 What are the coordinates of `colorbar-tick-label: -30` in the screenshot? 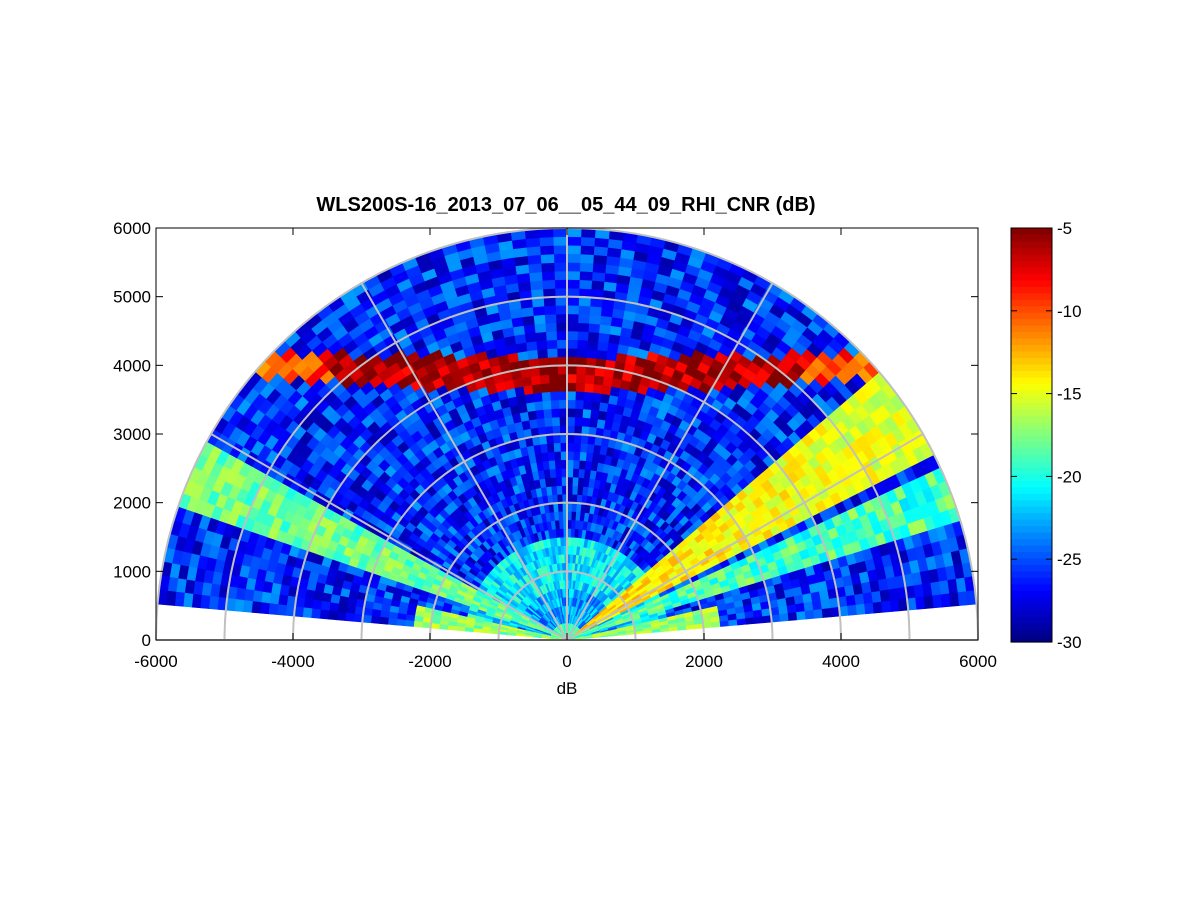 It's located at (1069, 642).